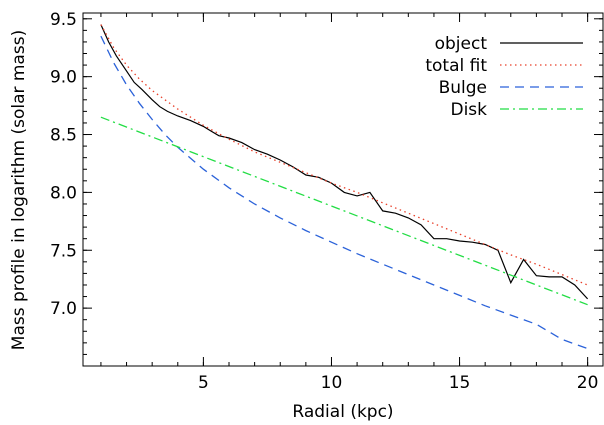  What do you see at coordinates (63, 251) in the screenshot?
I see `y-tick-label: 7.5` at bounding box center [63, 251].